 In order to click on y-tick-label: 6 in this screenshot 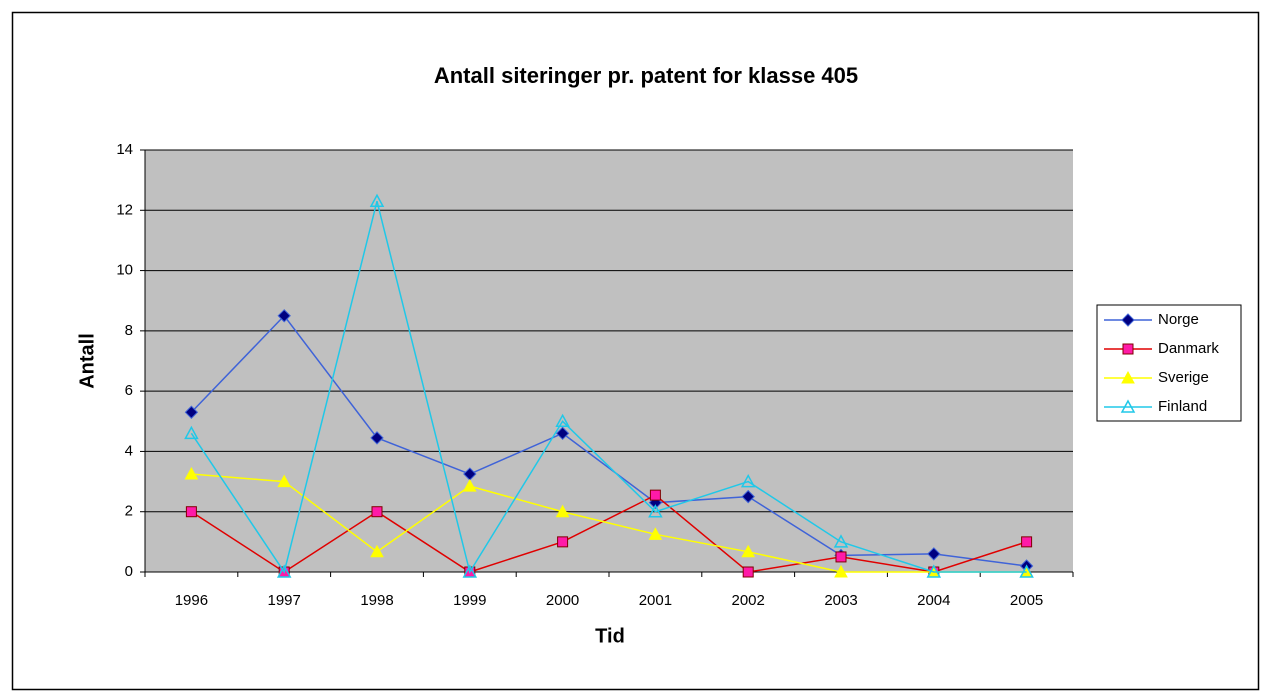, I will do `click(129, 390)`.